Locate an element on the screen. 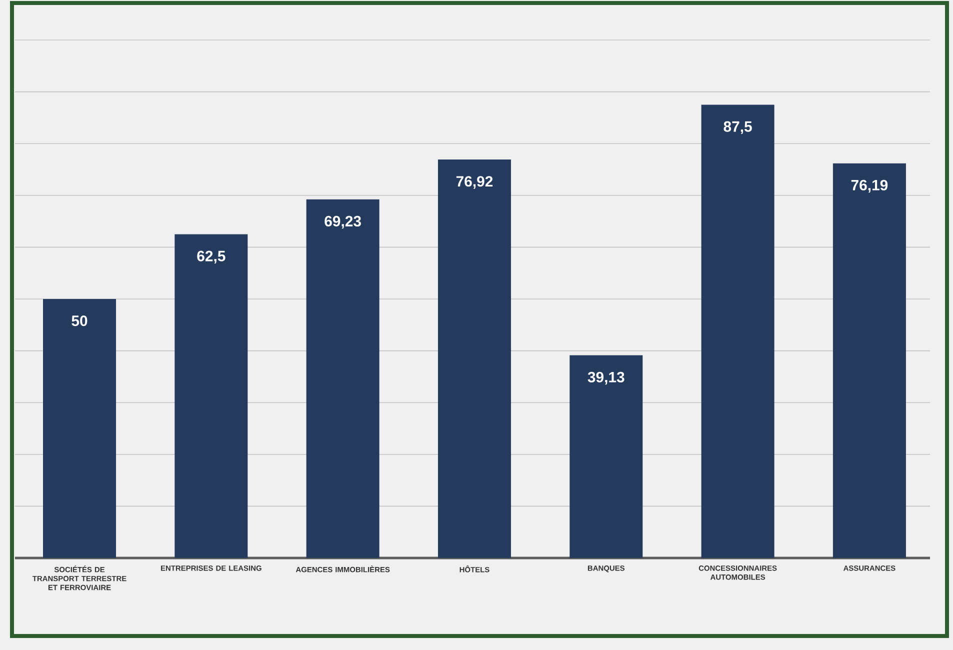 This screenshot has height=650, width=953. data-label: 87,5 is located at coordinates (738, 127).